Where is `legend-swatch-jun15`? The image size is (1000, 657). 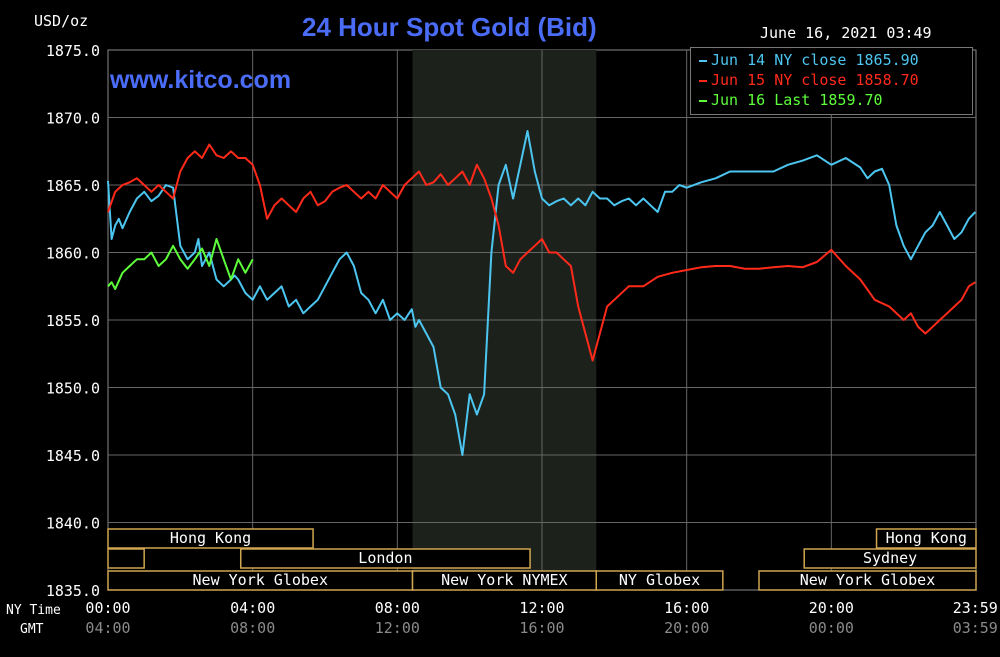 legend-swatch-jun15 is located at coordinates (703, 81).